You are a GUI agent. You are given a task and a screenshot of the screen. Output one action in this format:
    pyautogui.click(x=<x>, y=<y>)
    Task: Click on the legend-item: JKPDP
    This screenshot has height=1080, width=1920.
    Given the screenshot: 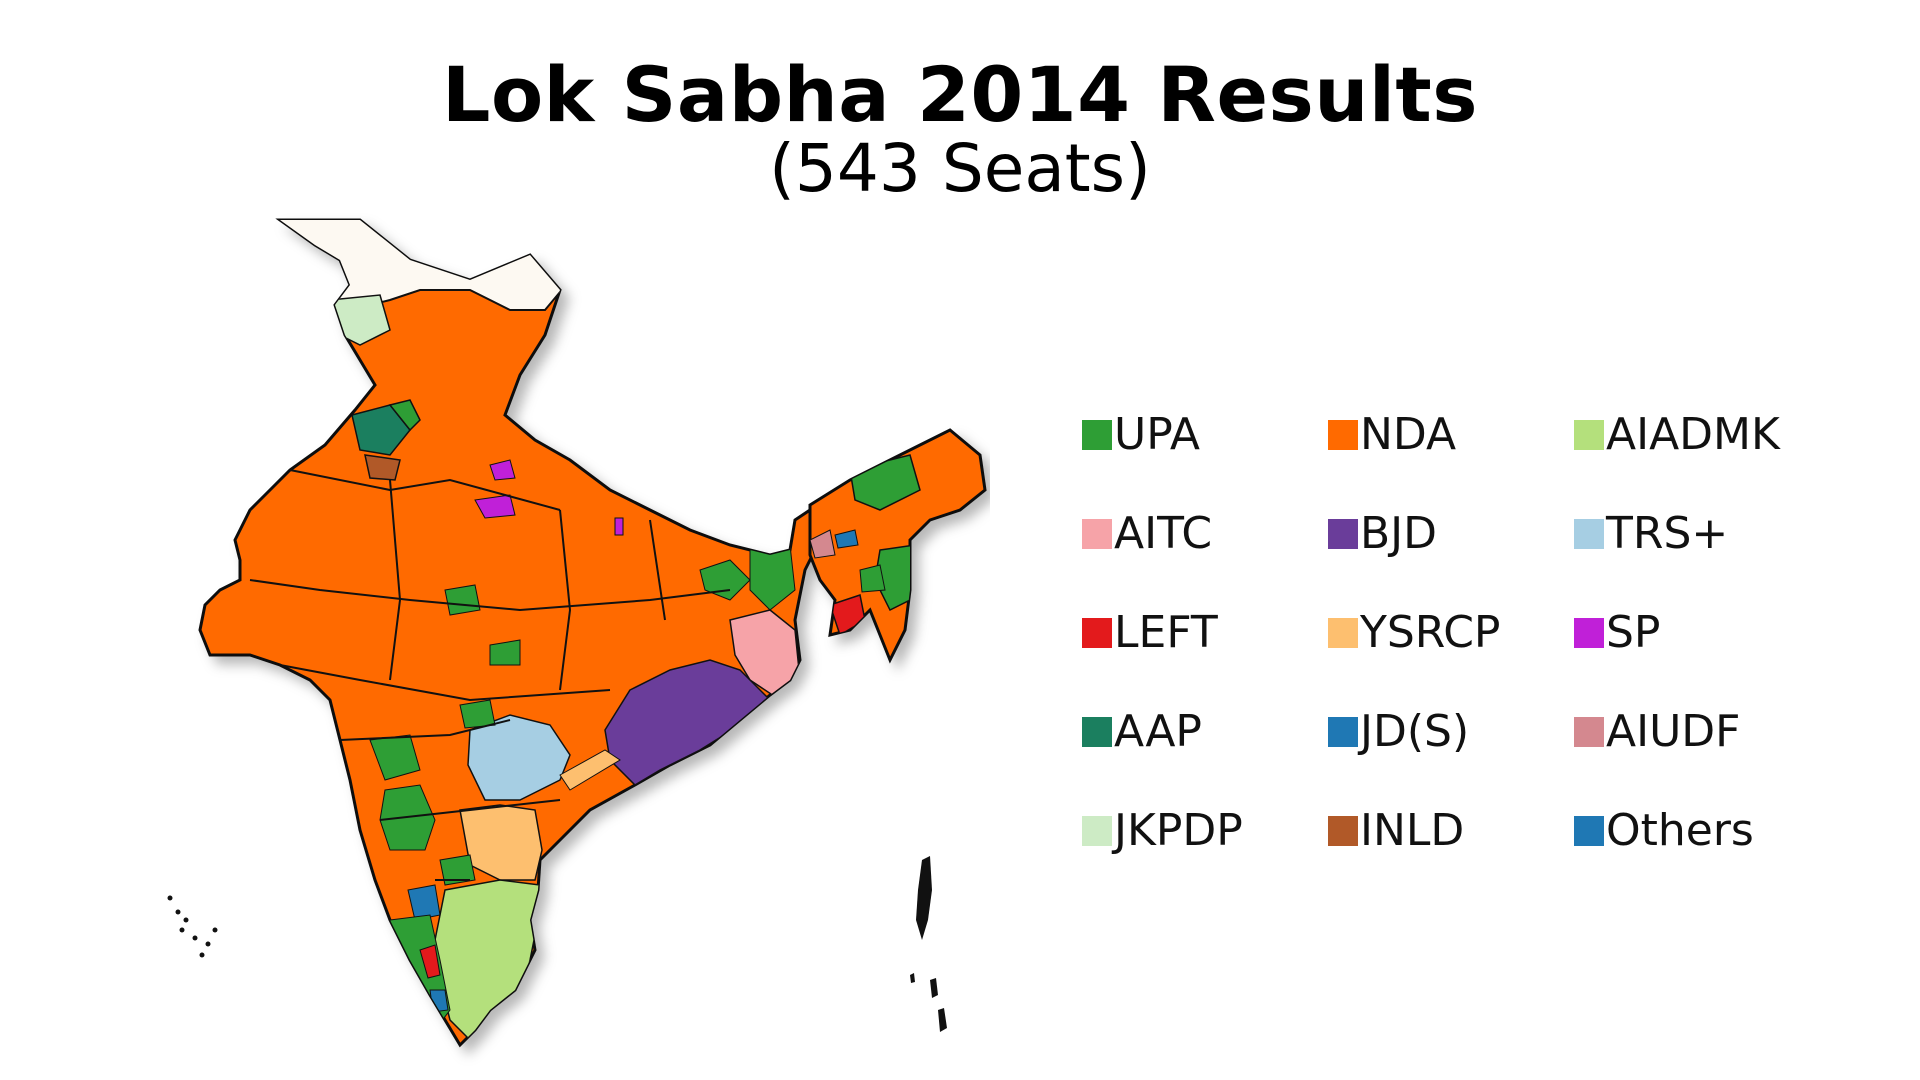 What is the action you would take?
    pyautogui.click(x=1205, y=830)
    